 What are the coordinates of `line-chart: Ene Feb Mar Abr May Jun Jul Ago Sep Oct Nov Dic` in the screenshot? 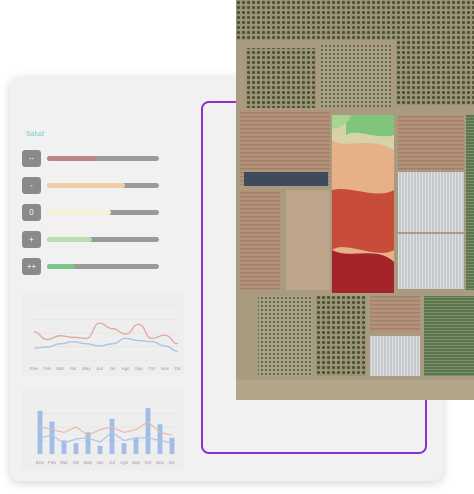 It's located at (106, 338).